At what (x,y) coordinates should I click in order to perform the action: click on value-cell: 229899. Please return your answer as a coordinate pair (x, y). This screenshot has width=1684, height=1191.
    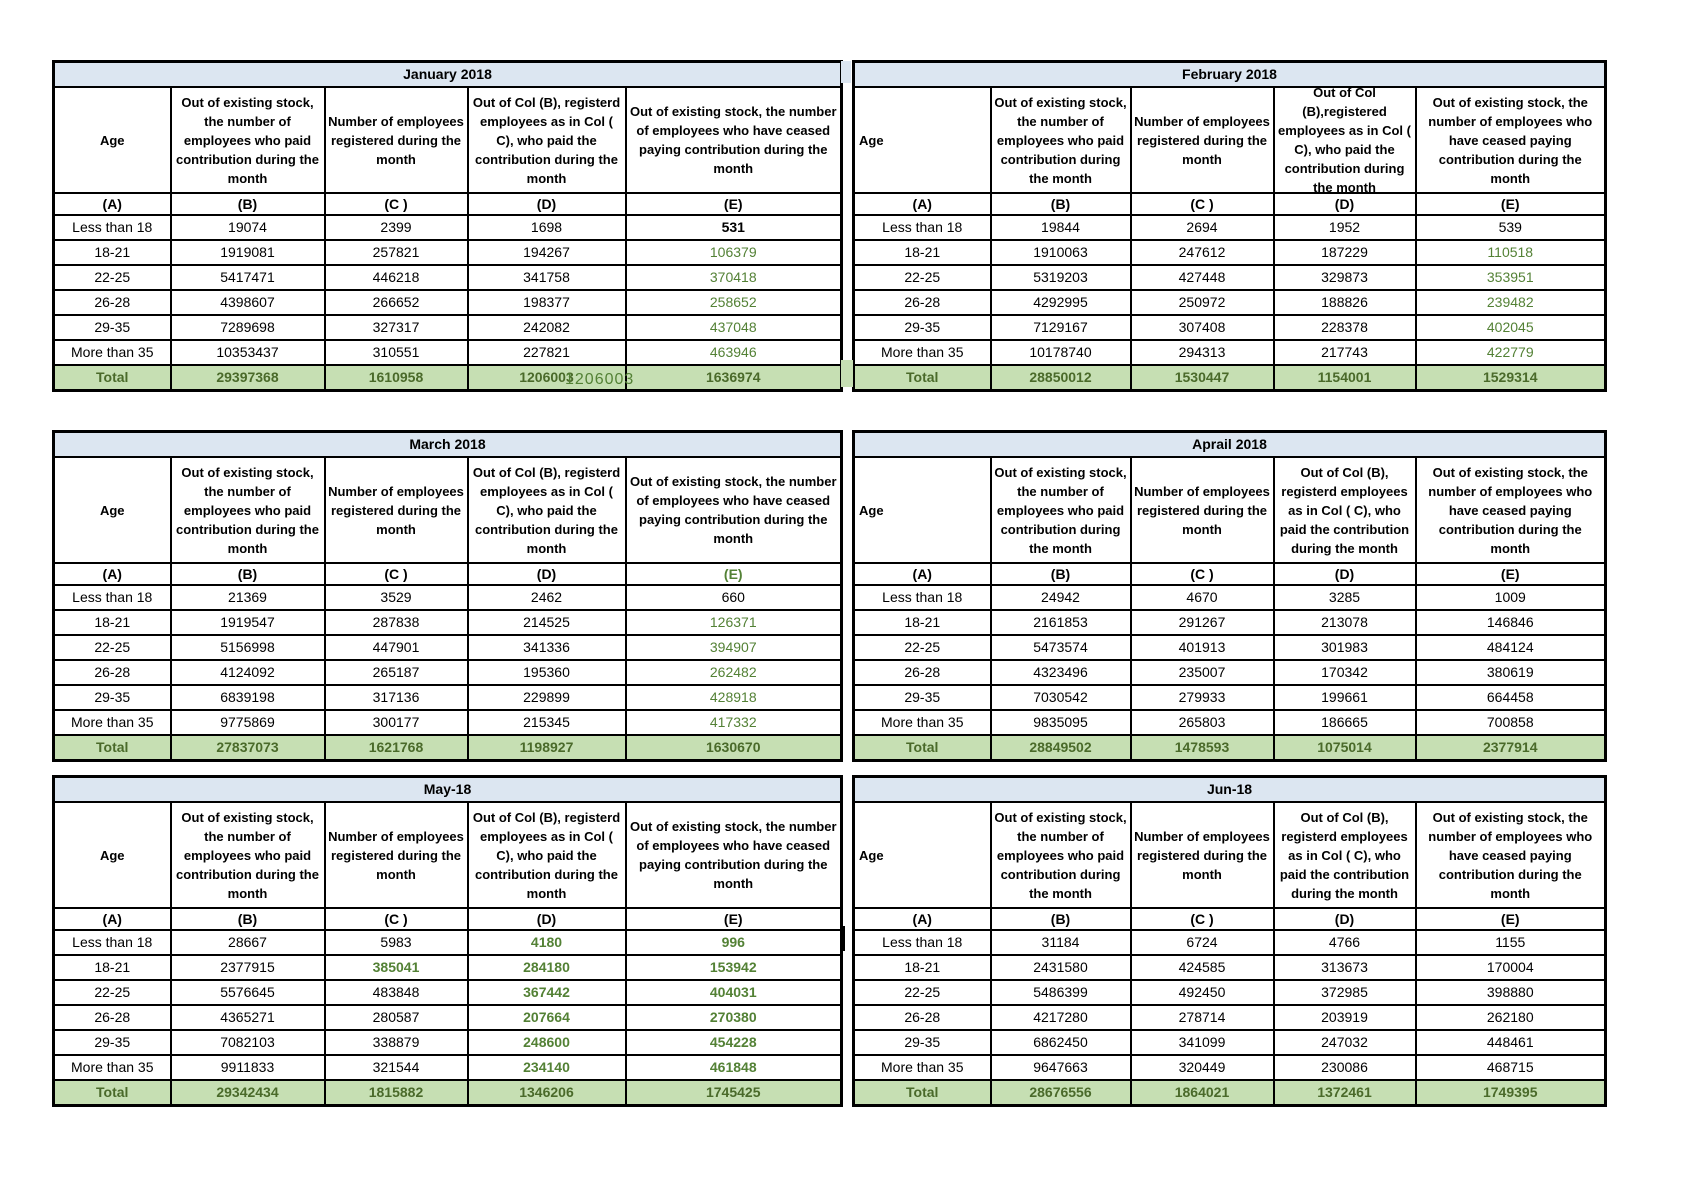
    Looking at the image, I should click on (546, 697).